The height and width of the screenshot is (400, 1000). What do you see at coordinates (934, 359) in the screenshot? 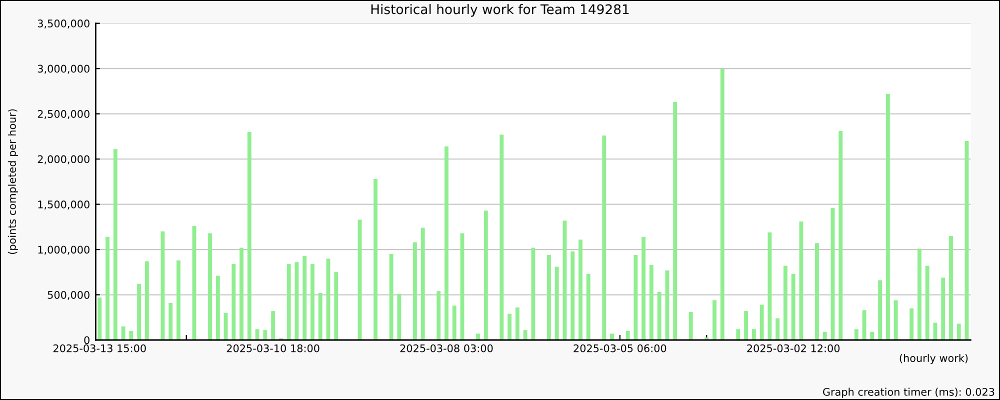
I see `x-axis-title: (hourly work)` at bounding box center [934, 359].